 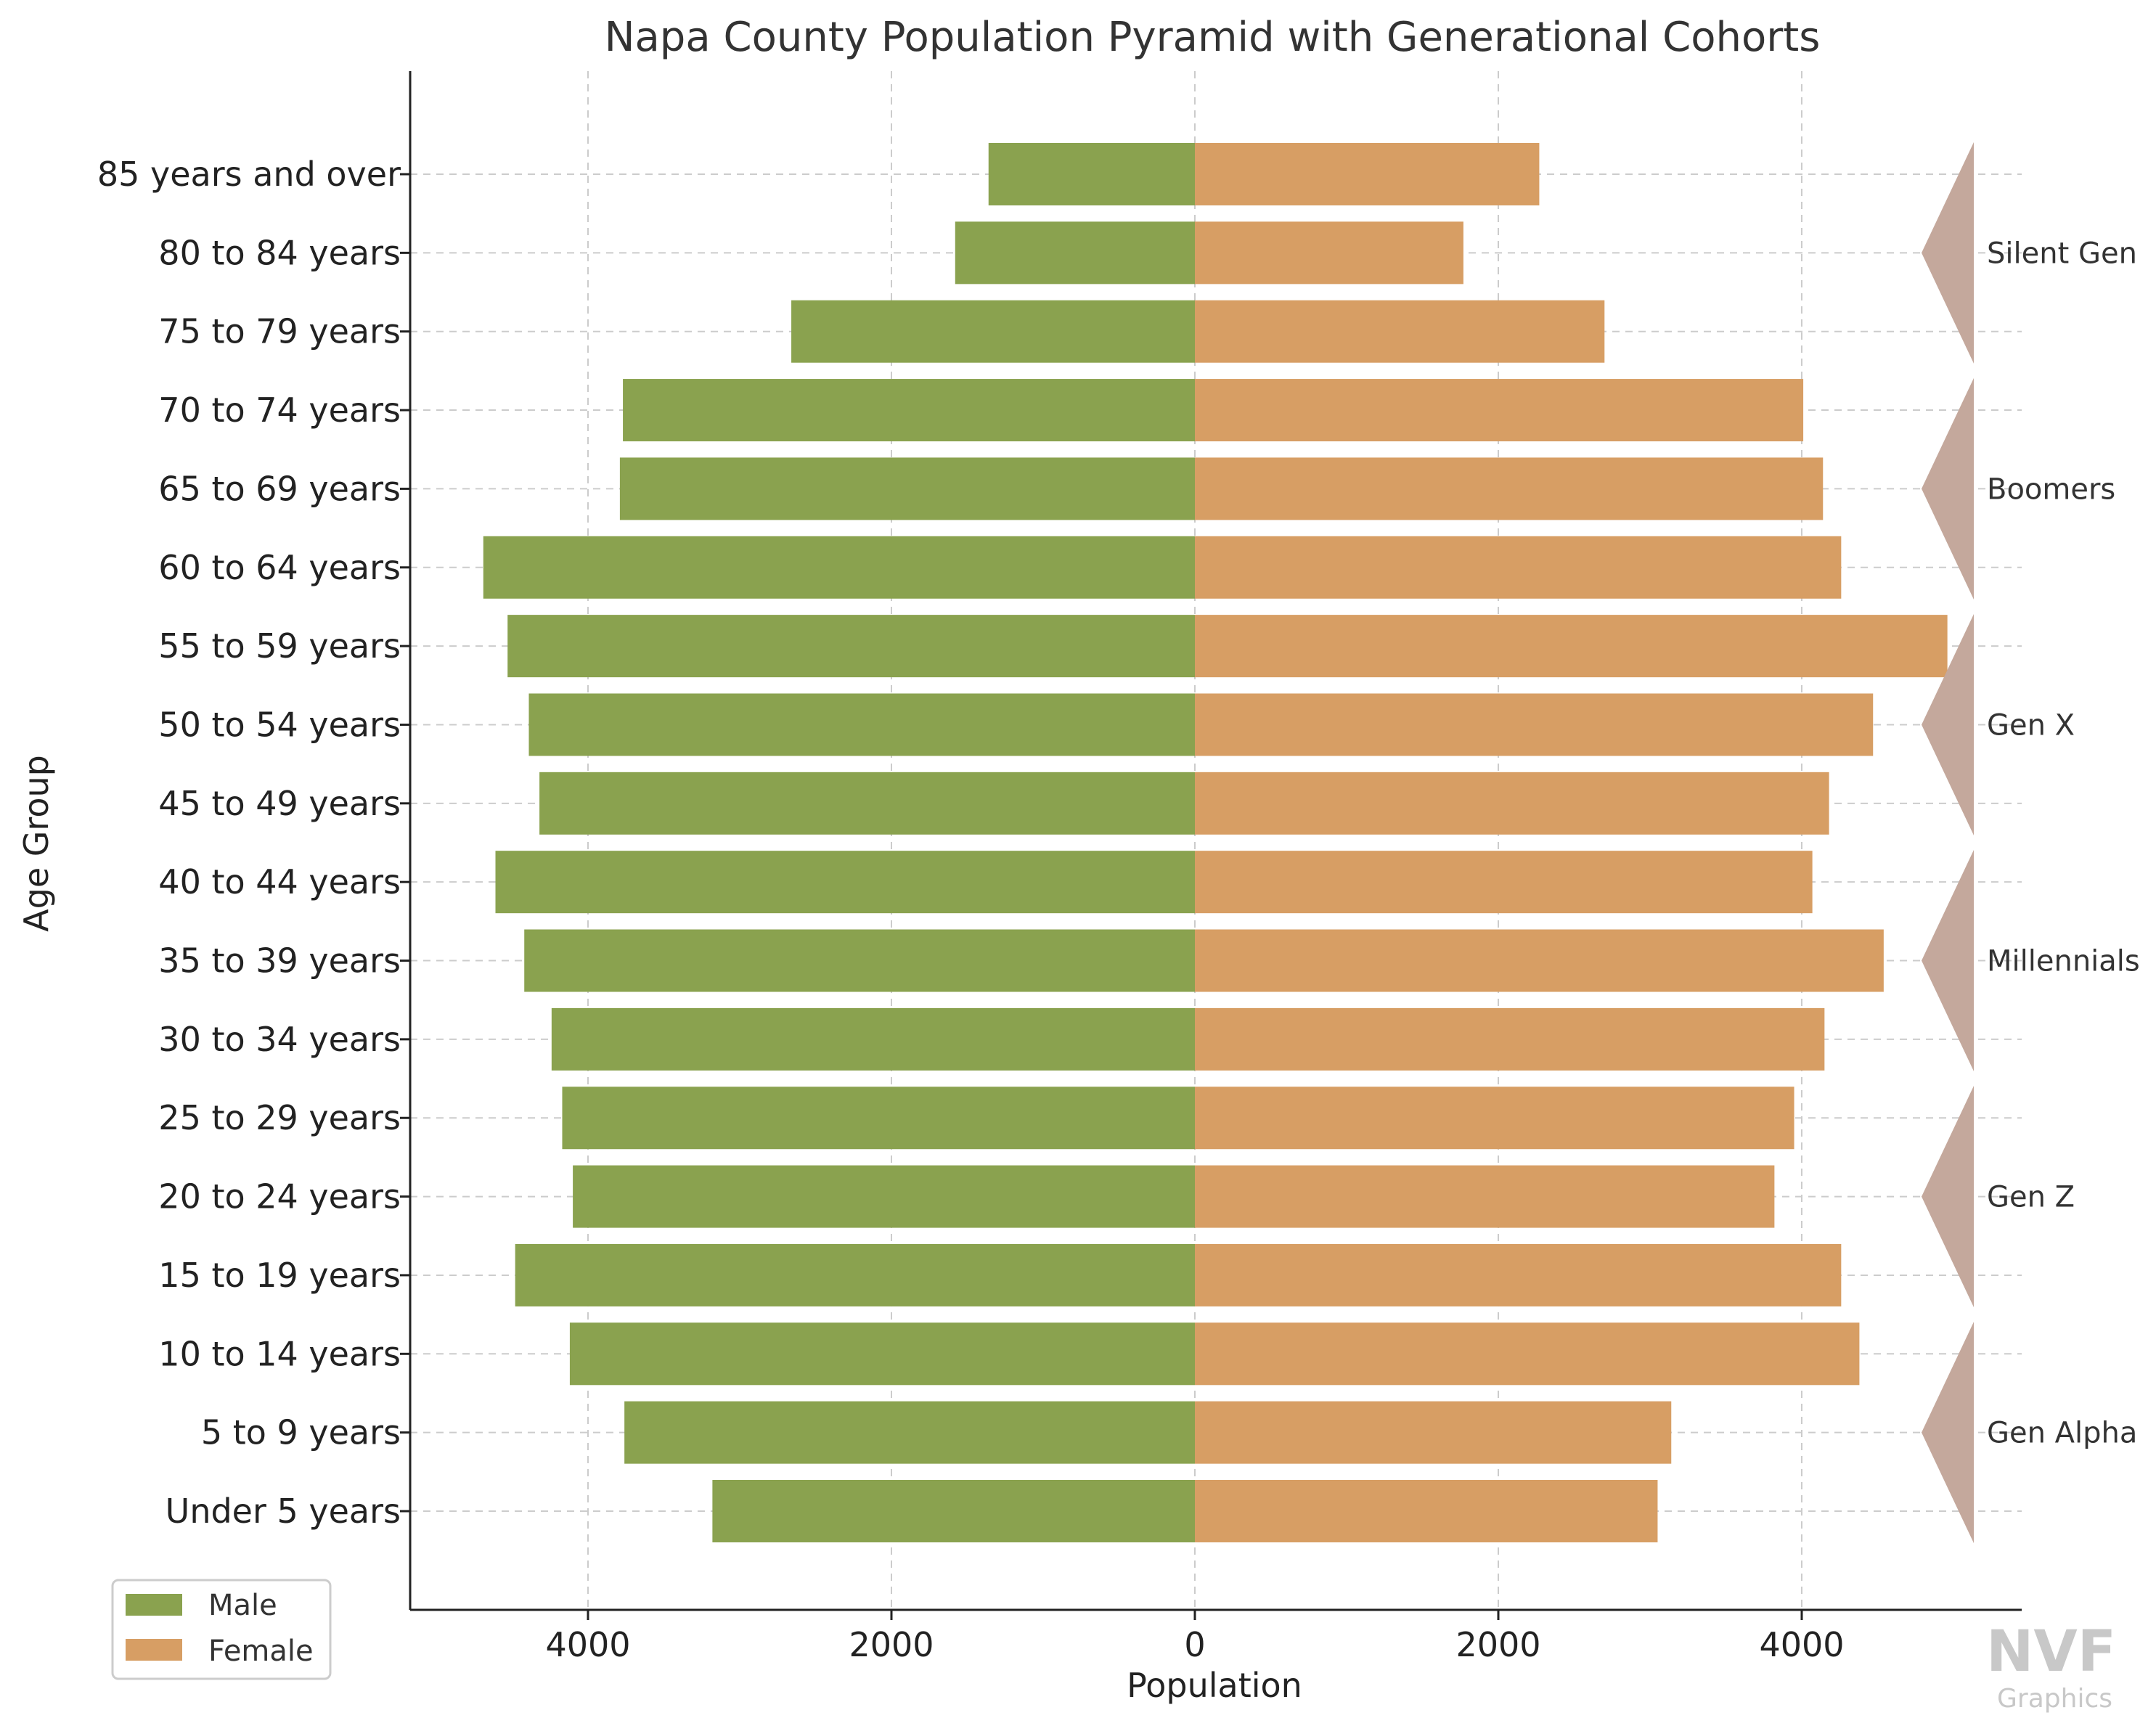 What do you see at coordinates (2062, 253) in the screenshot?
I see `cohort-label-5: Silent Gen` at bounding box center [2062, 253].